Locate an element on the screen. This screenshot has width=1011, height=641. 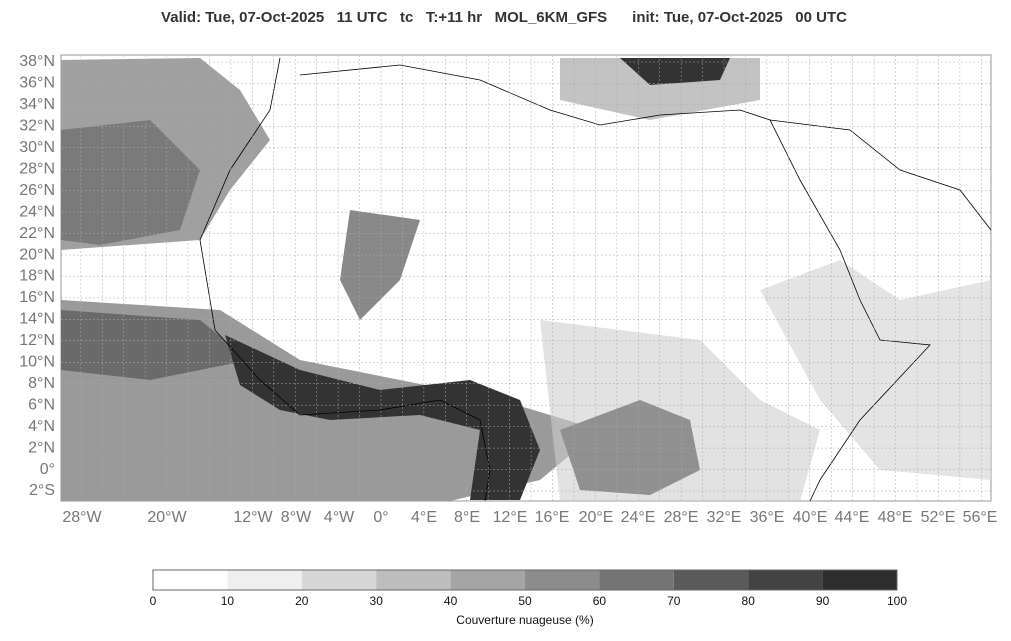
lon-label: 44°E is located at coordinates (852, 517).